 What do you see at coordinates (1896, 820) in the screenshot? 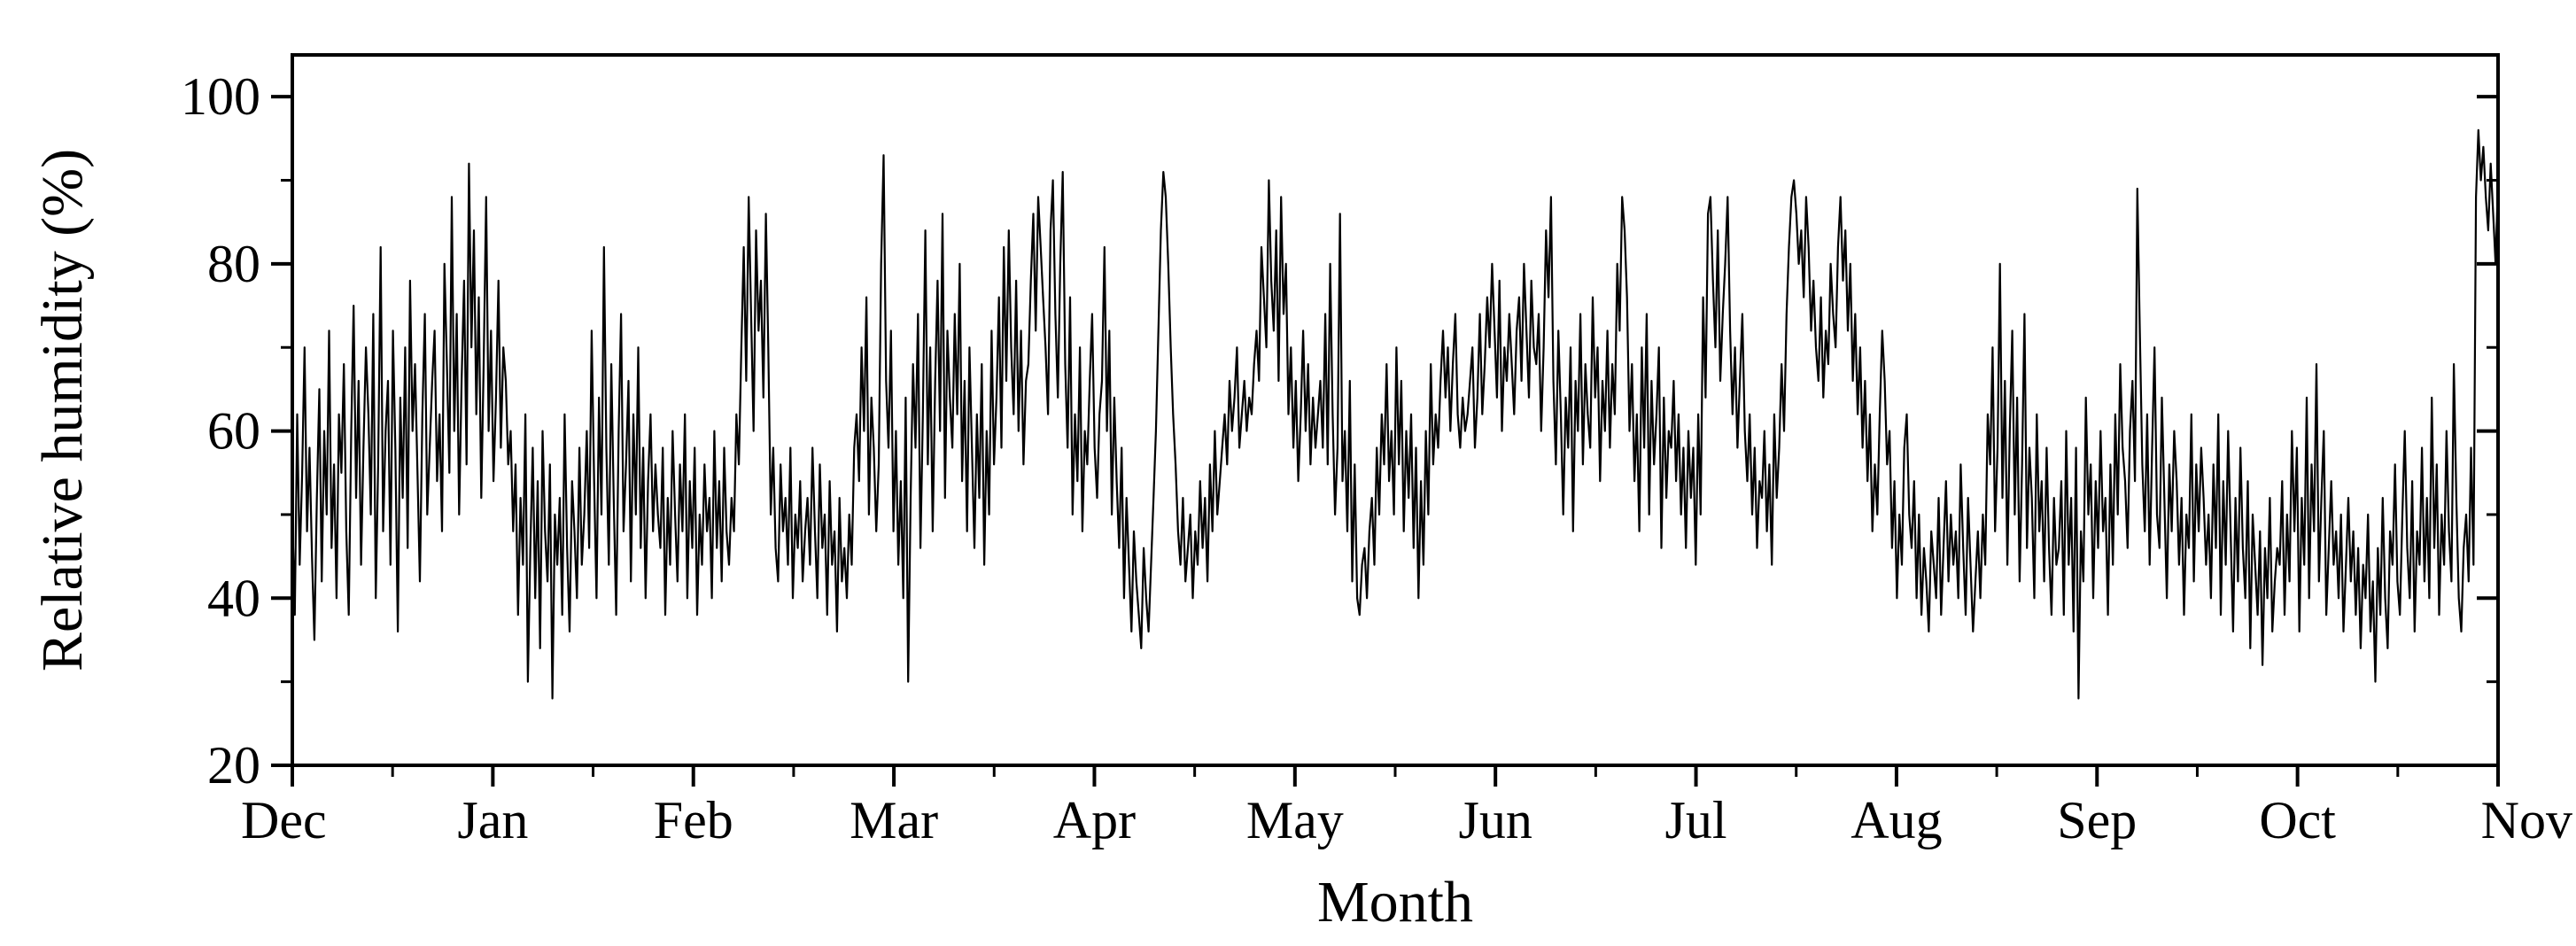
I see `x-tick-label: Aug` at bounding box center [1896, 820].